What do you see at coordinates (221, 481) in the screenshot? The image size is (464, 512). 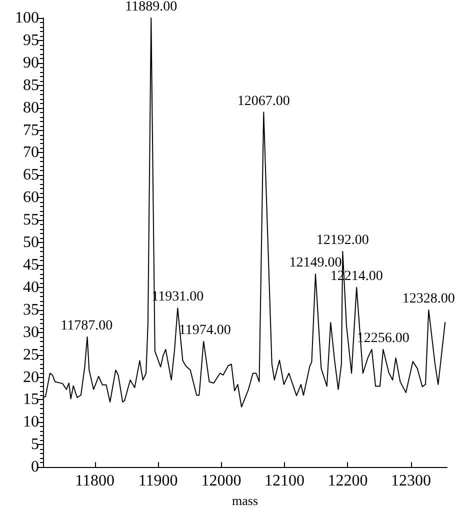 I see `x-tick-label: 12000` at bounding box center [221, 481].